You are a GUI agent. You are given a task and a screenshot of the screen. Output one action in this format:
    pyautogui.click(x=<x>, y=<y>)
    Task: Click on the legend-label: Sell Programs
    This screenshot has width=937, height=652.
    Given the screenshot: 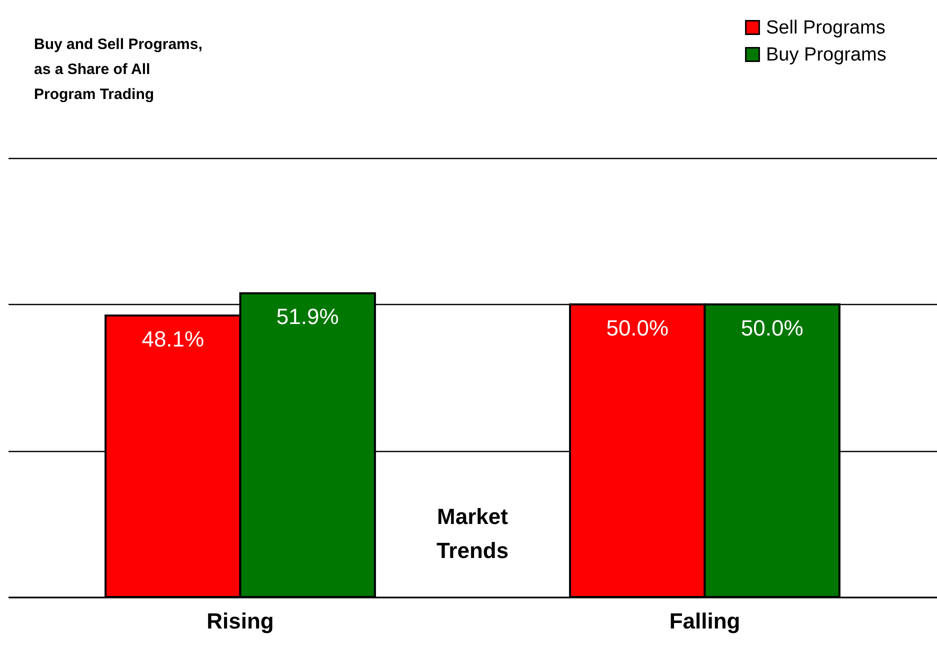 What is the action you would take?
    pyautogui.click(x=826, y=28)
    